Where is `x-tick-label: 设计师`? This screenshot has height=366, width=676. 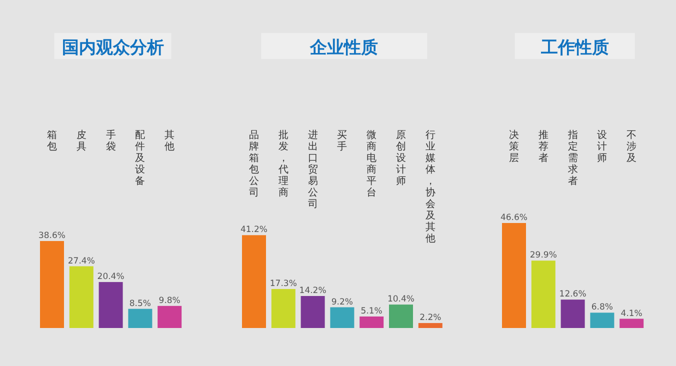
x-tick-label: 设计师 is located at coordinates (602, 146).